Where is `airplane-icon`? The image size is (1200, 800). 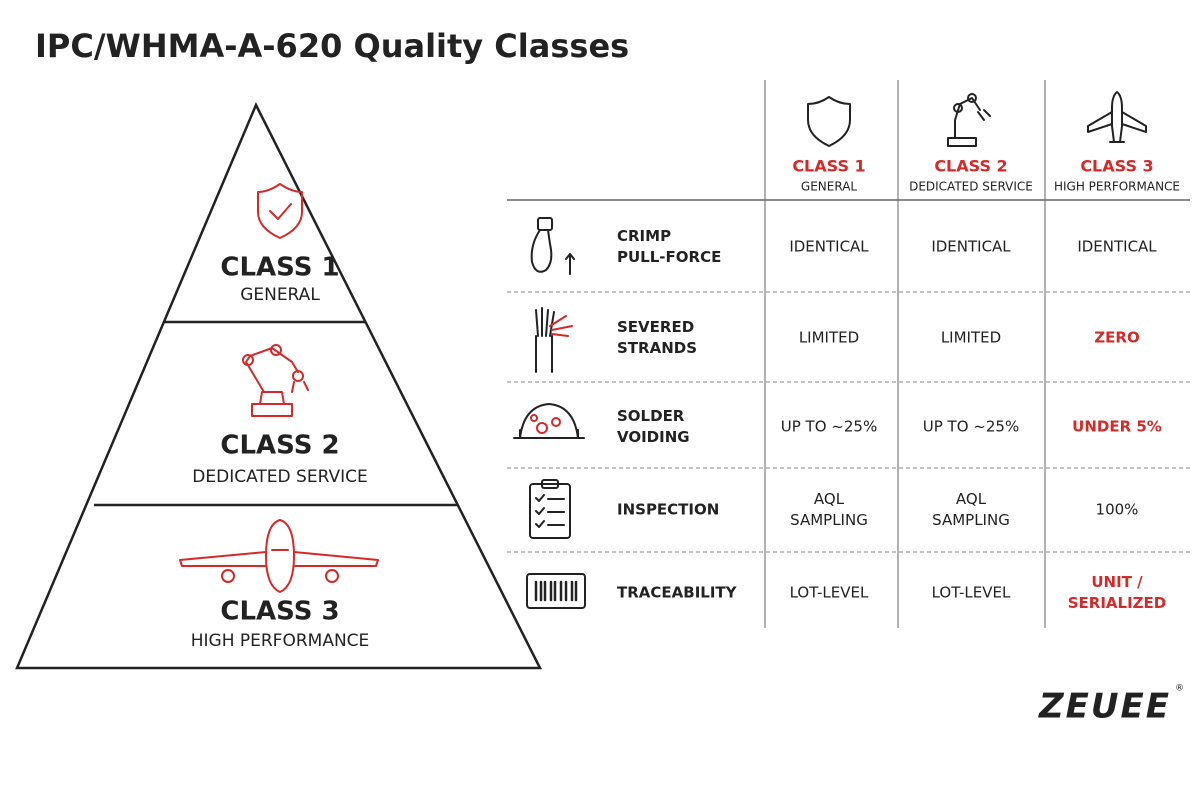 airplane-icon is located at coordinates (279, 556).